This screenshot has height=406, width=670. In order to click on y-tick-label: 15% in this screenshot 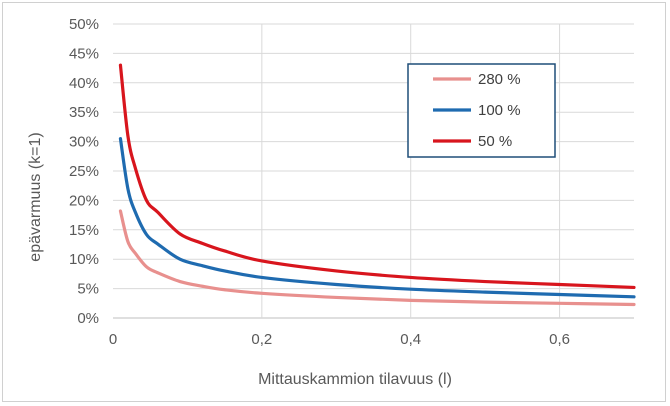, I will do `click(84, 230)`.